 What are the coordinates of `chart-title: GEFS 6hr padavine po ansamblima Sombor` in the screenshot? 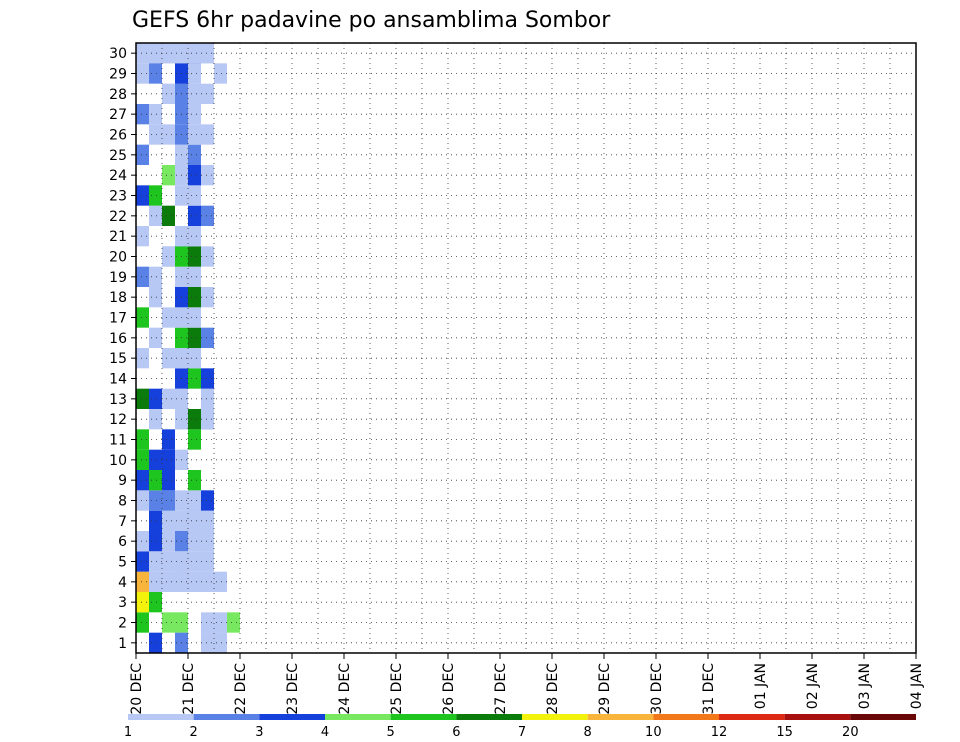 It's located at (371, 20).